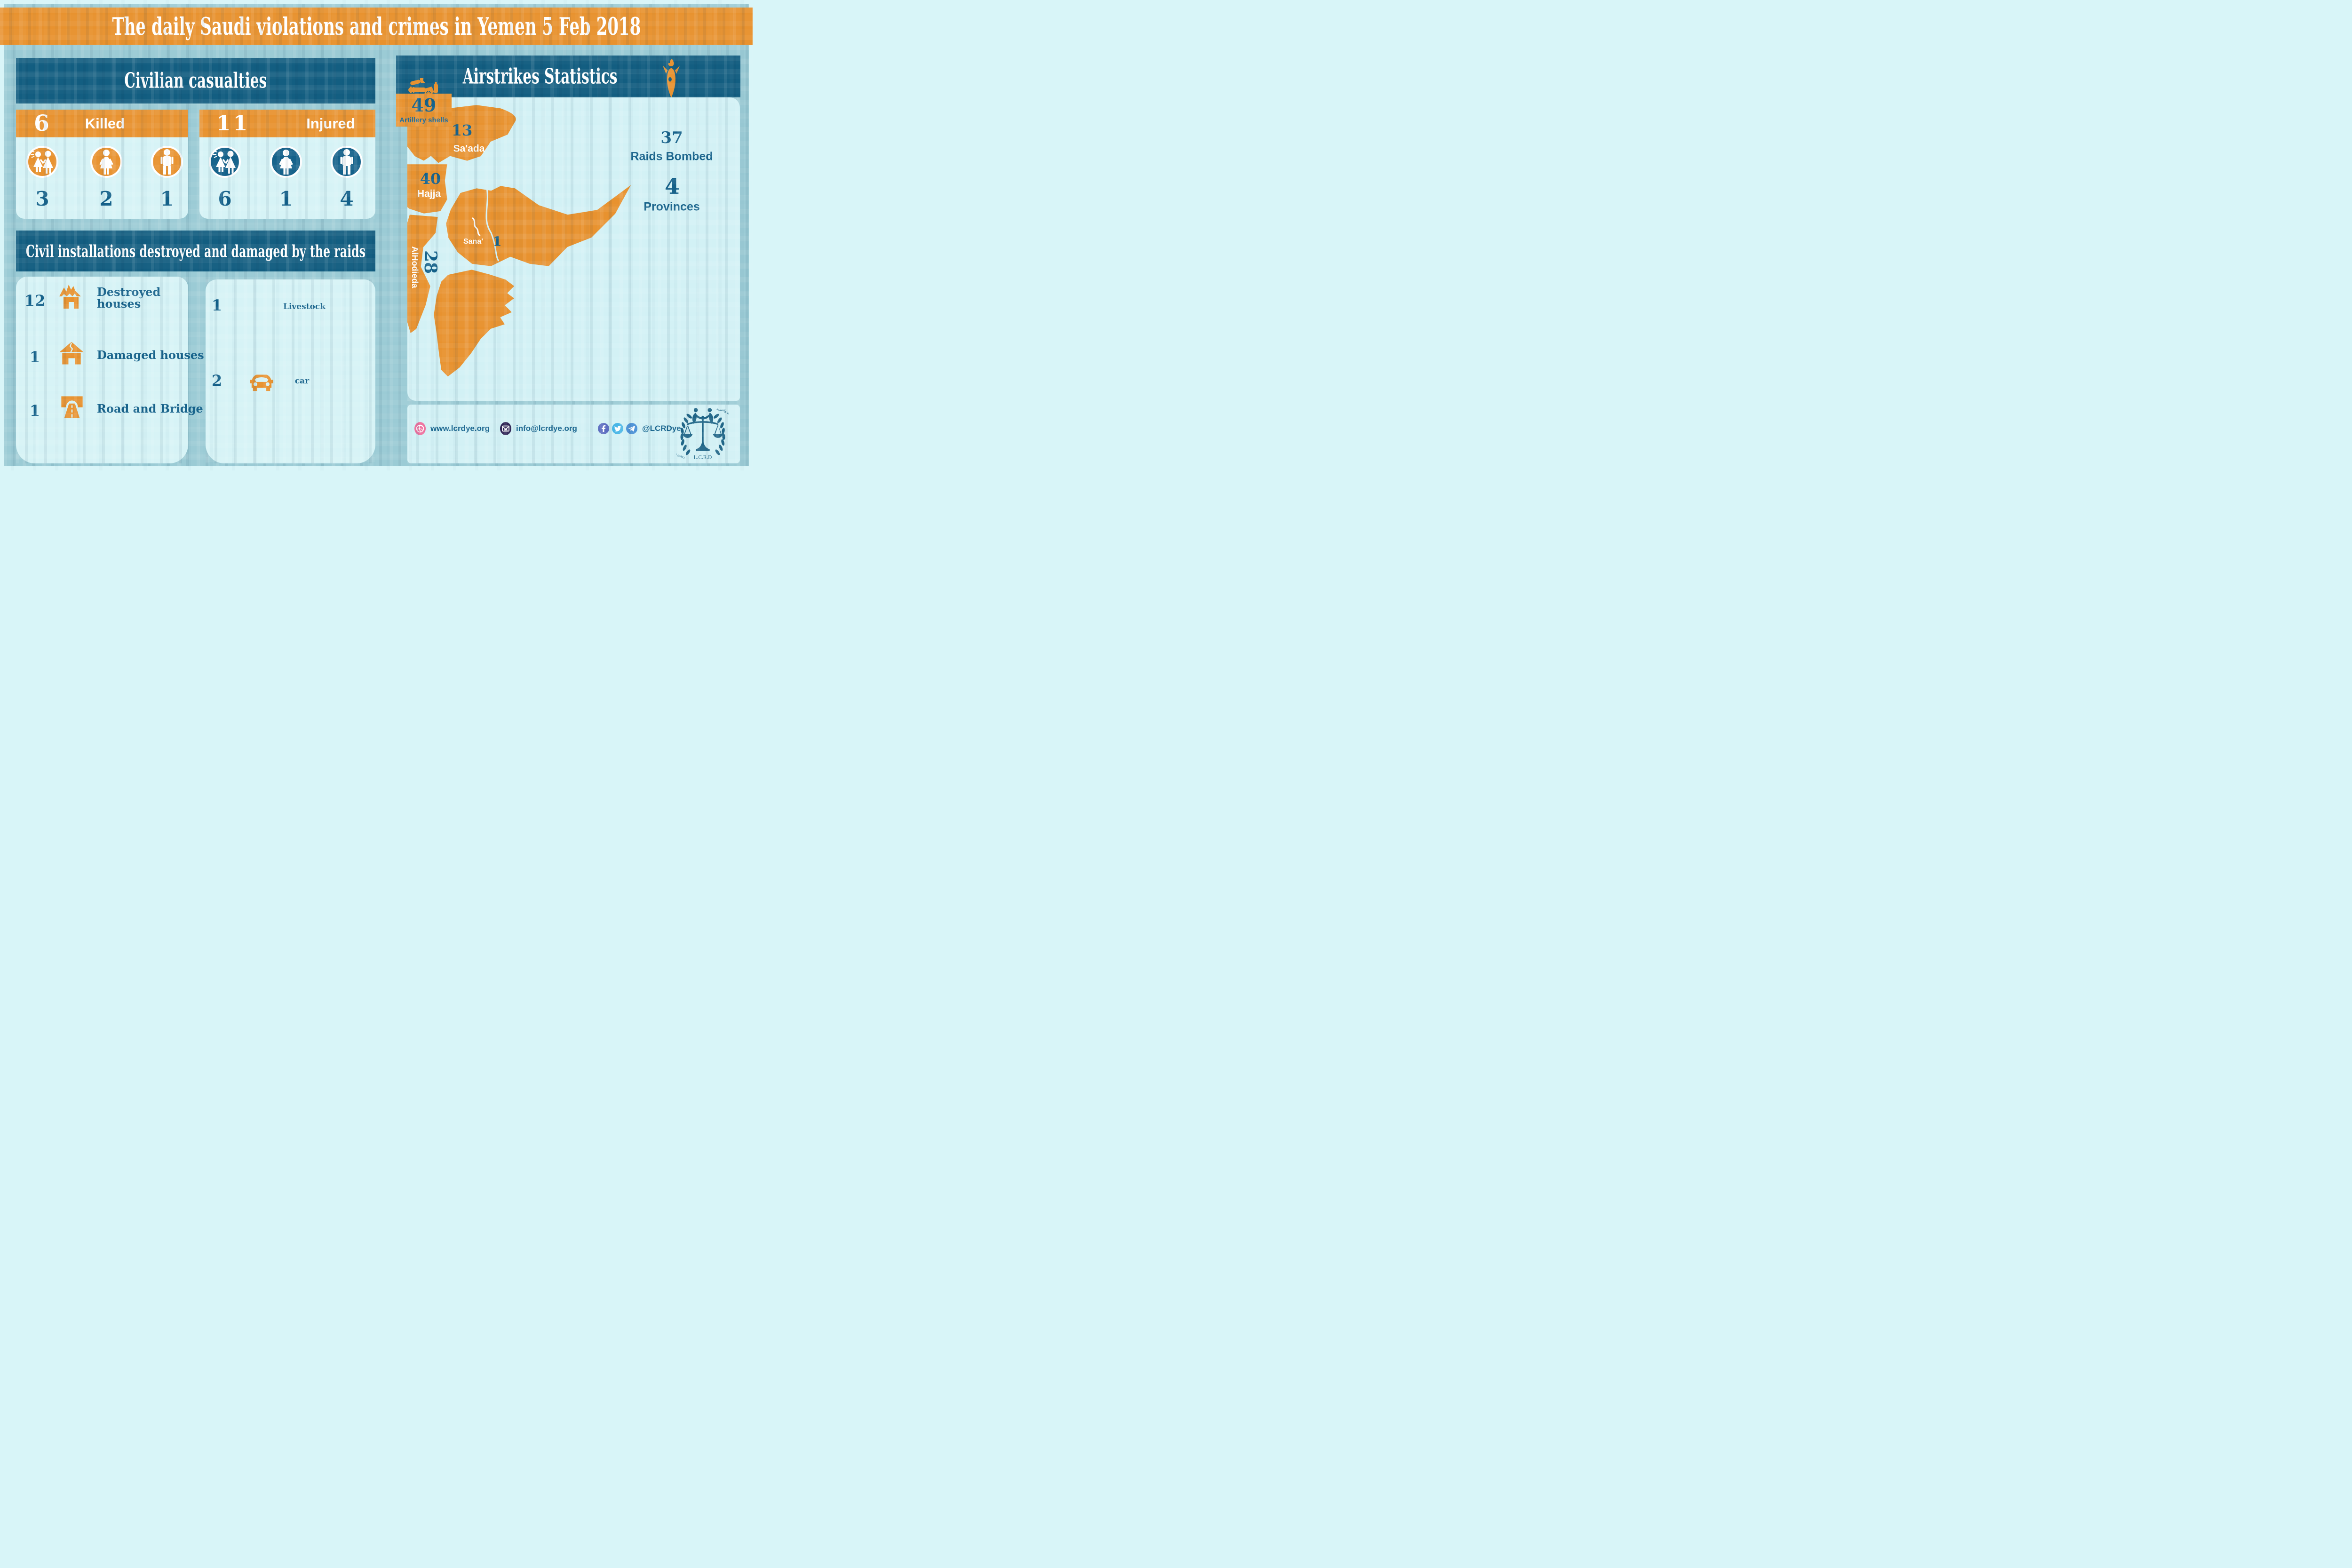  I want to click on email-item: info@lcrdye.org, so click(538, 429).